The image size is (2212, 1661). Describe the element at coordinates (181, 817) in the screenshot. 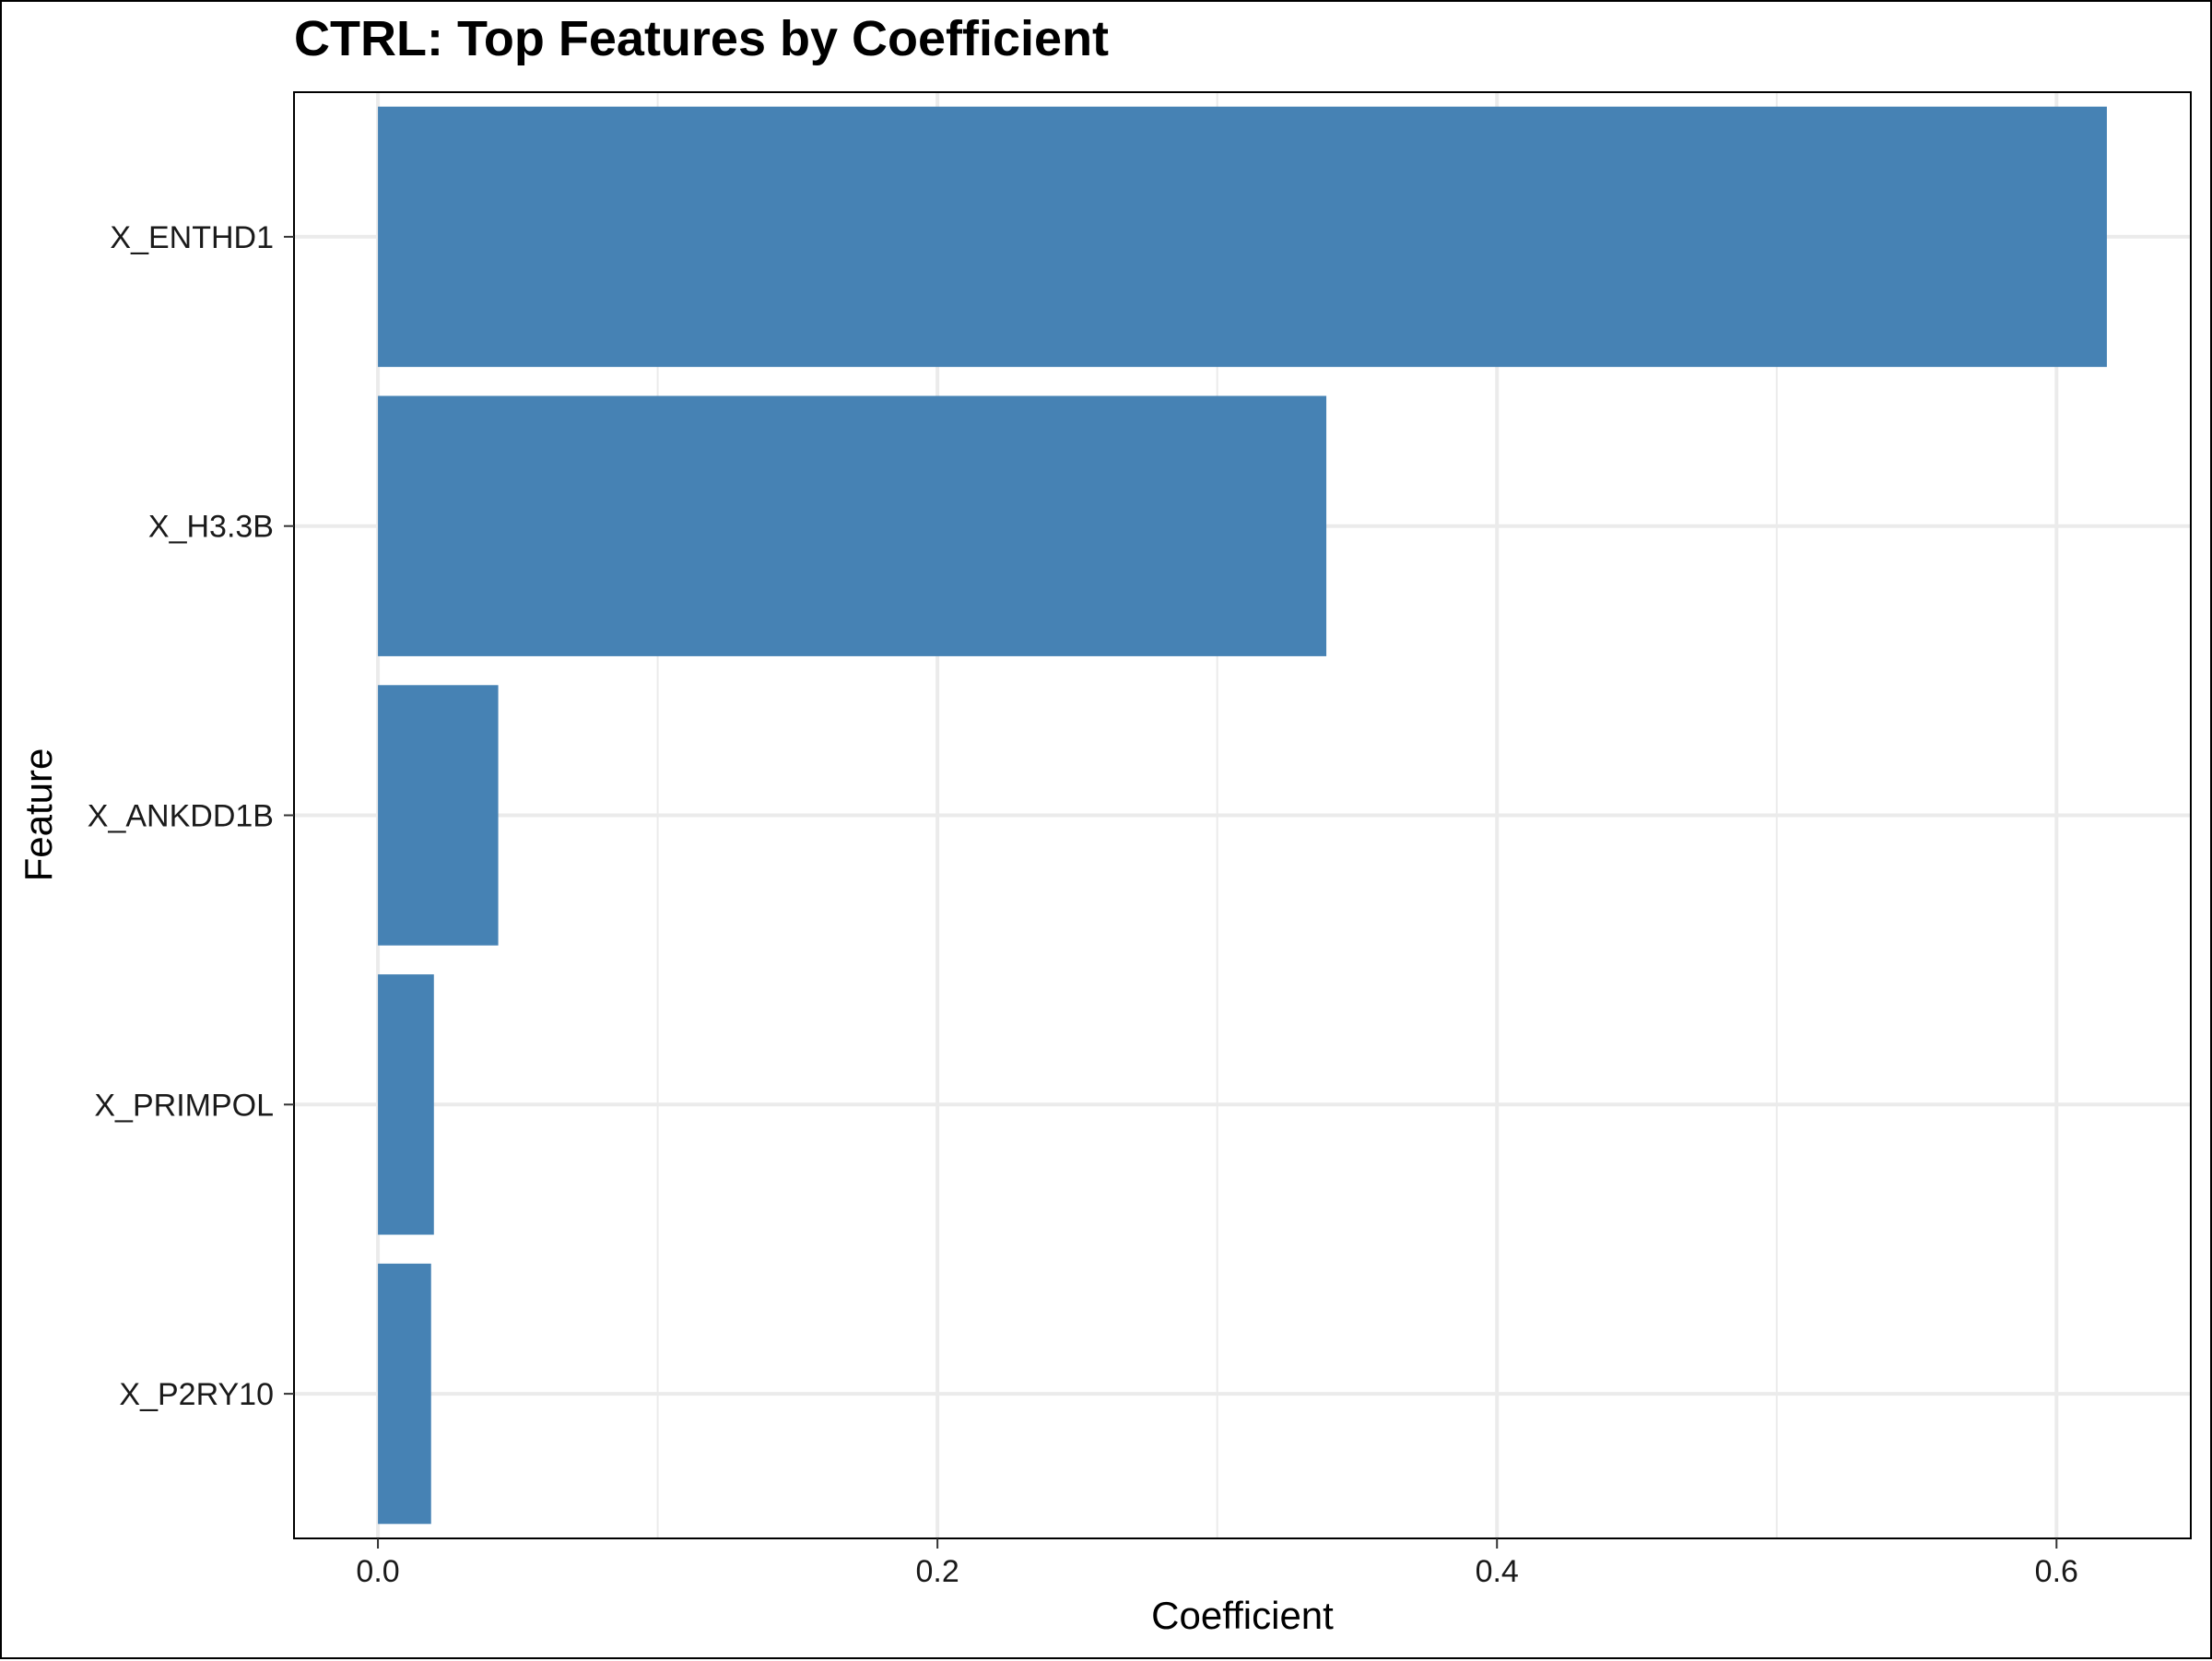

I see `y-tick-label: X_ANKDD1B` at that location.